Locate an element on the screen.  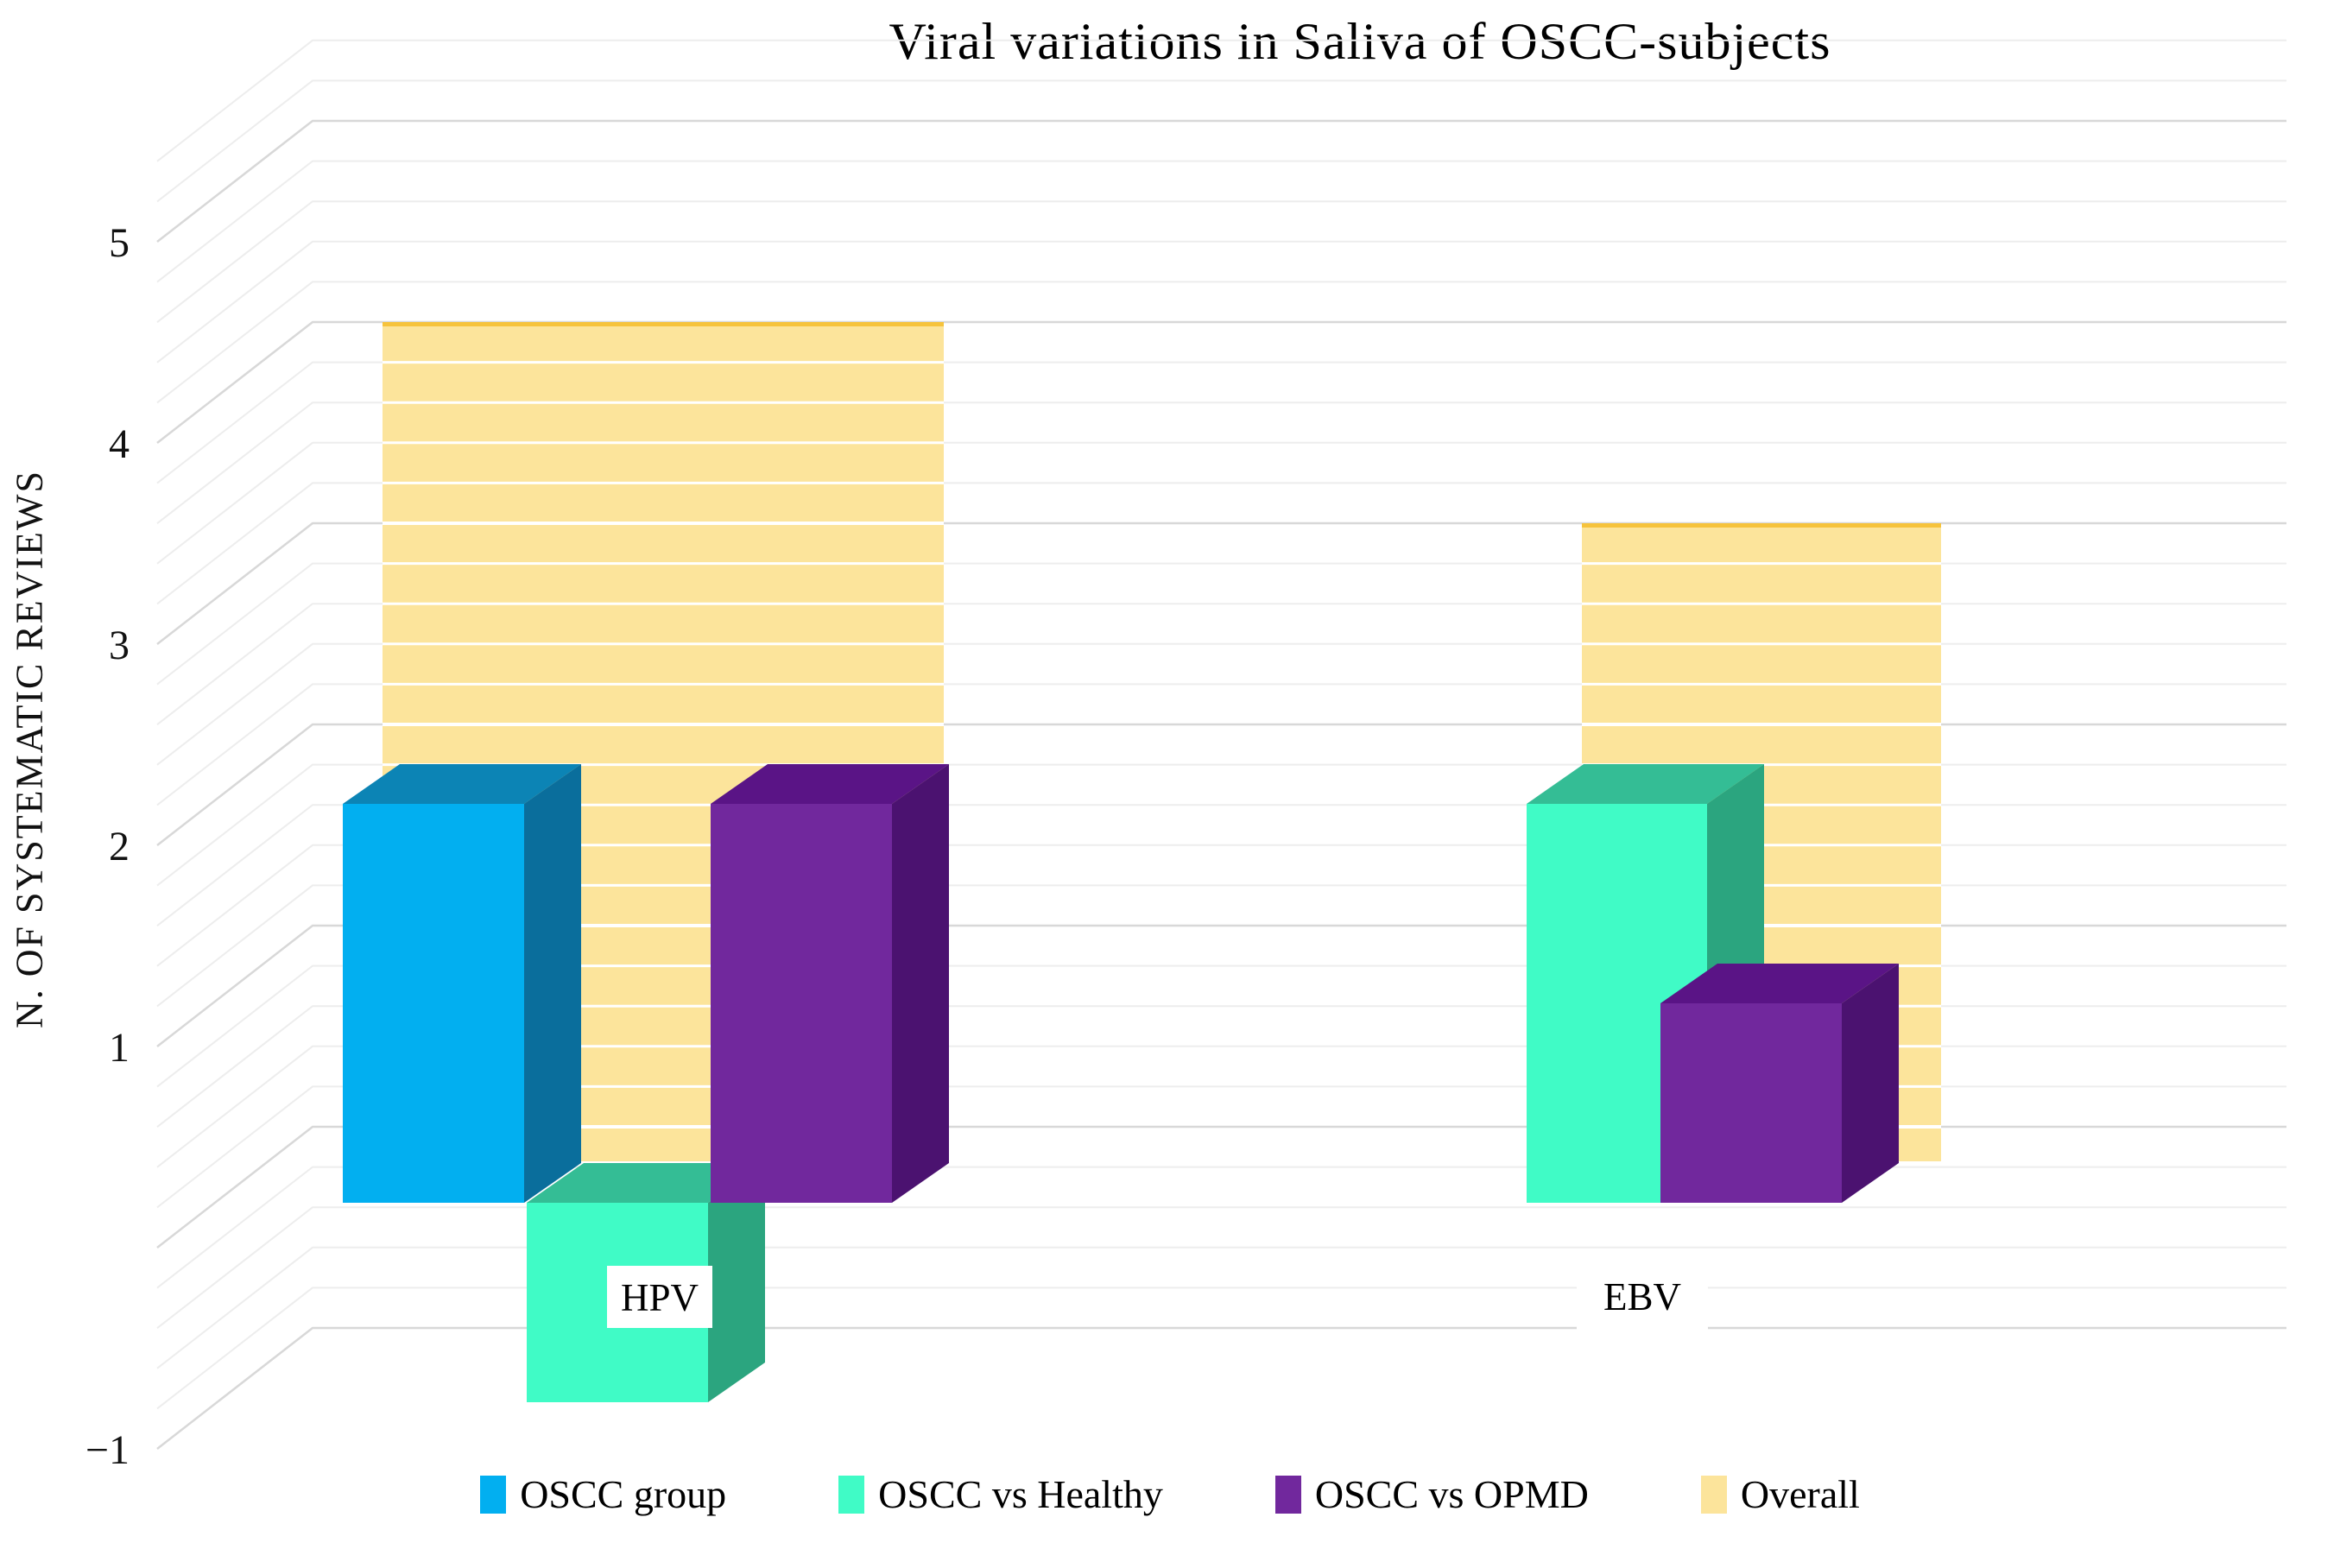
y-tick-label: 4 is located at coordinates (120, 444).